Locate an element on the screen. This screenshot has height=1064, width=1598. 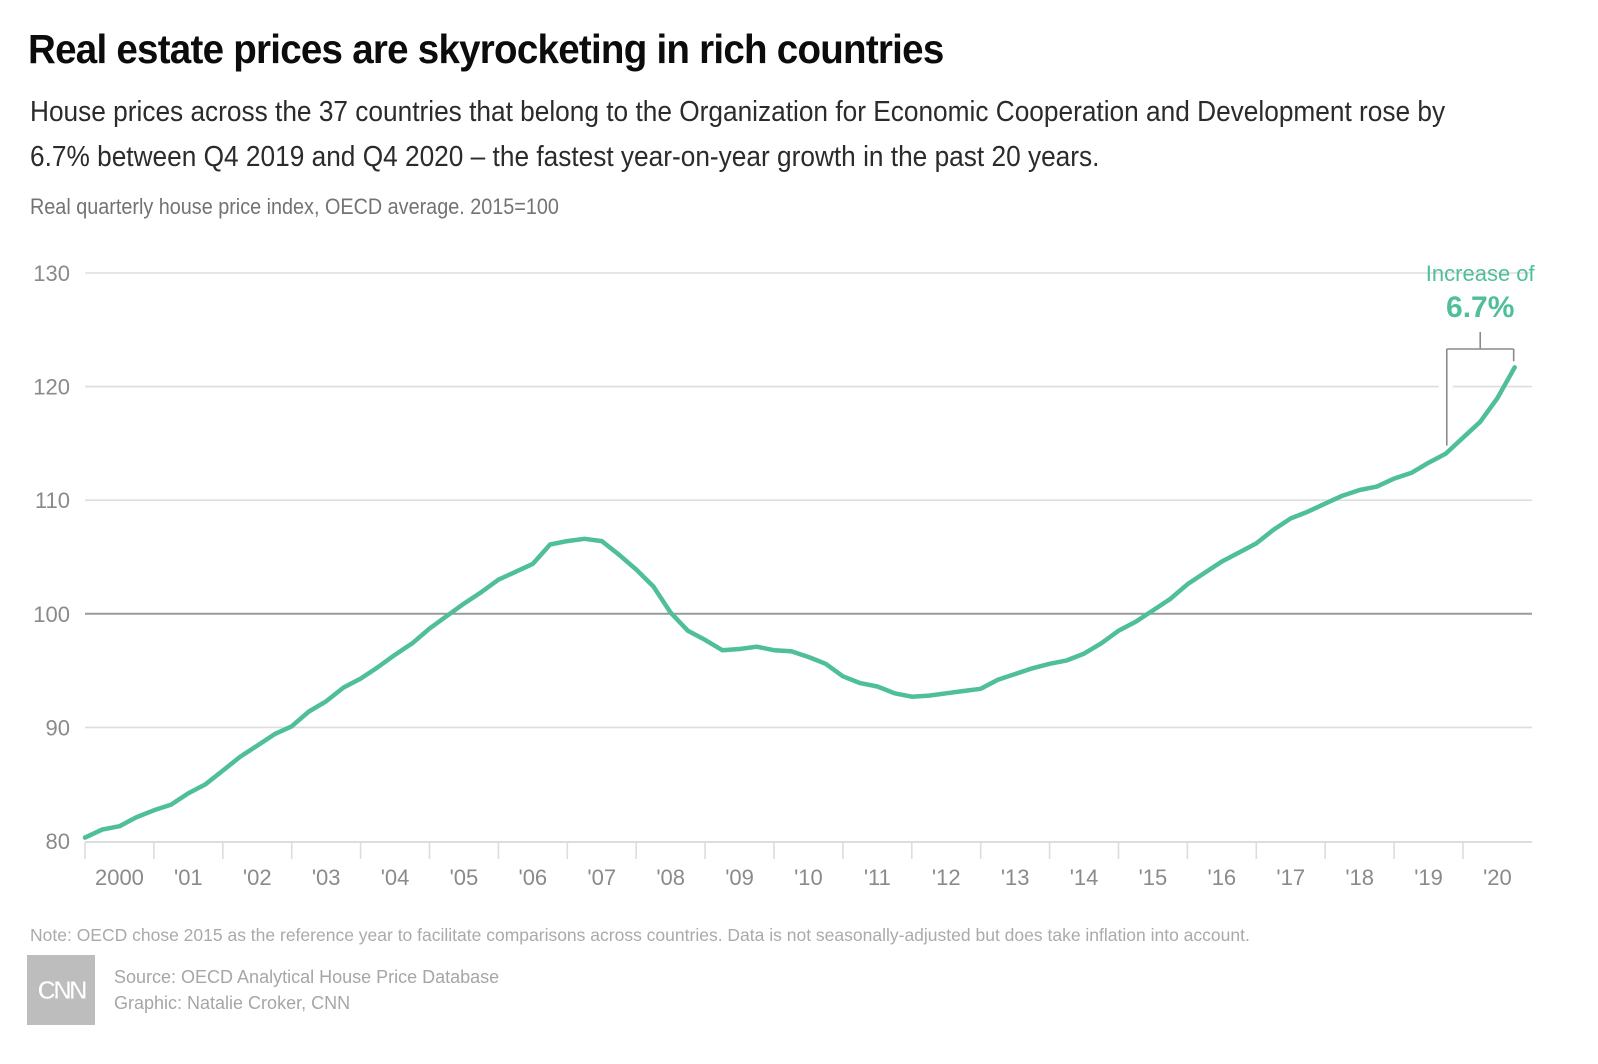
annotation-label: Increase of is located at coordinates (1481, 273).